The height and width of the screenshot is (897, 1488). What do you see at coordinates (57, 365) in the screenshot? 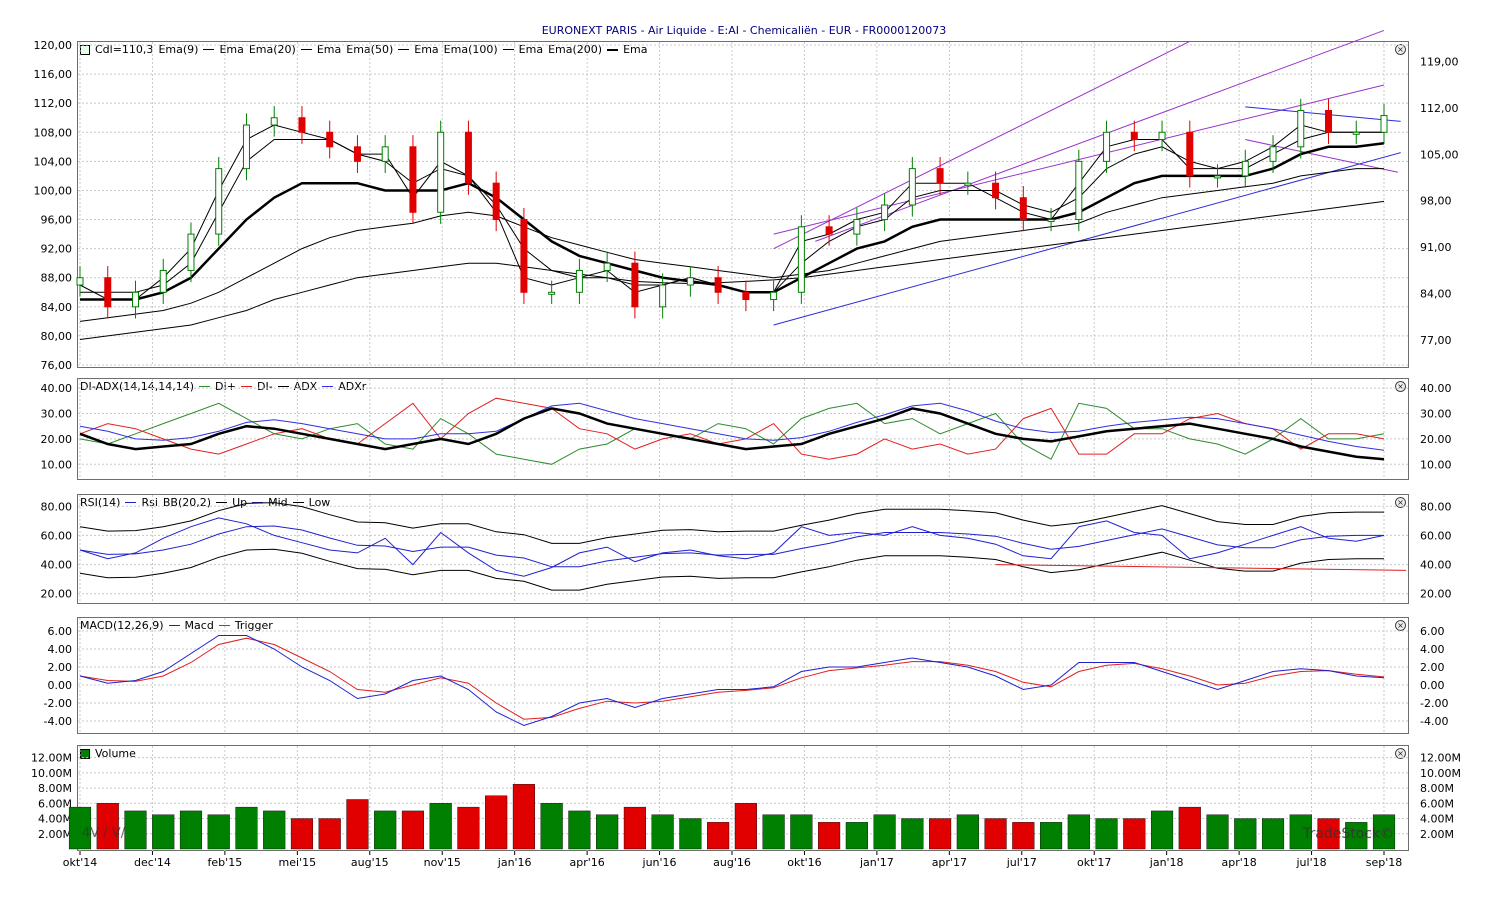
I see `price-tick-left: 76,00` at bounding box center [57, 365].